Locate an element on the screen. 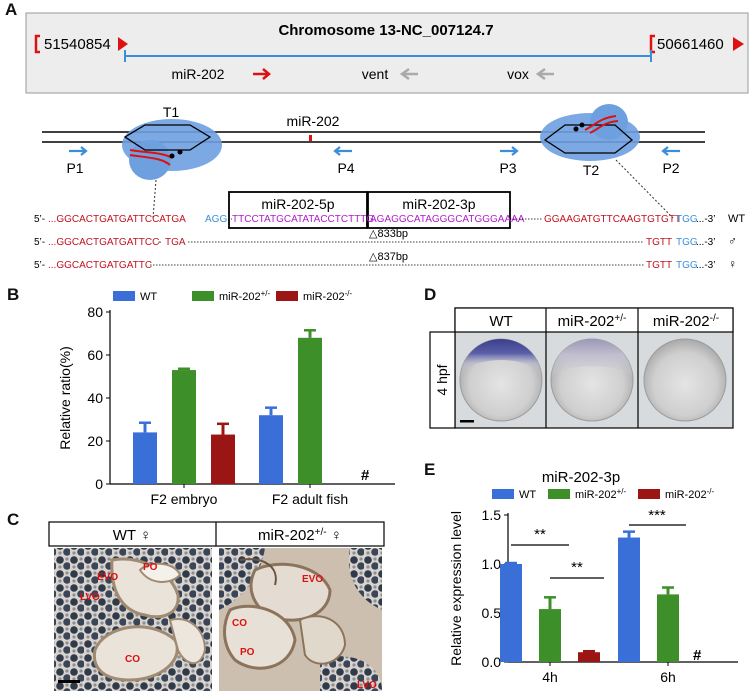  primer-p1: P1 is located at coordinates (74, 168).